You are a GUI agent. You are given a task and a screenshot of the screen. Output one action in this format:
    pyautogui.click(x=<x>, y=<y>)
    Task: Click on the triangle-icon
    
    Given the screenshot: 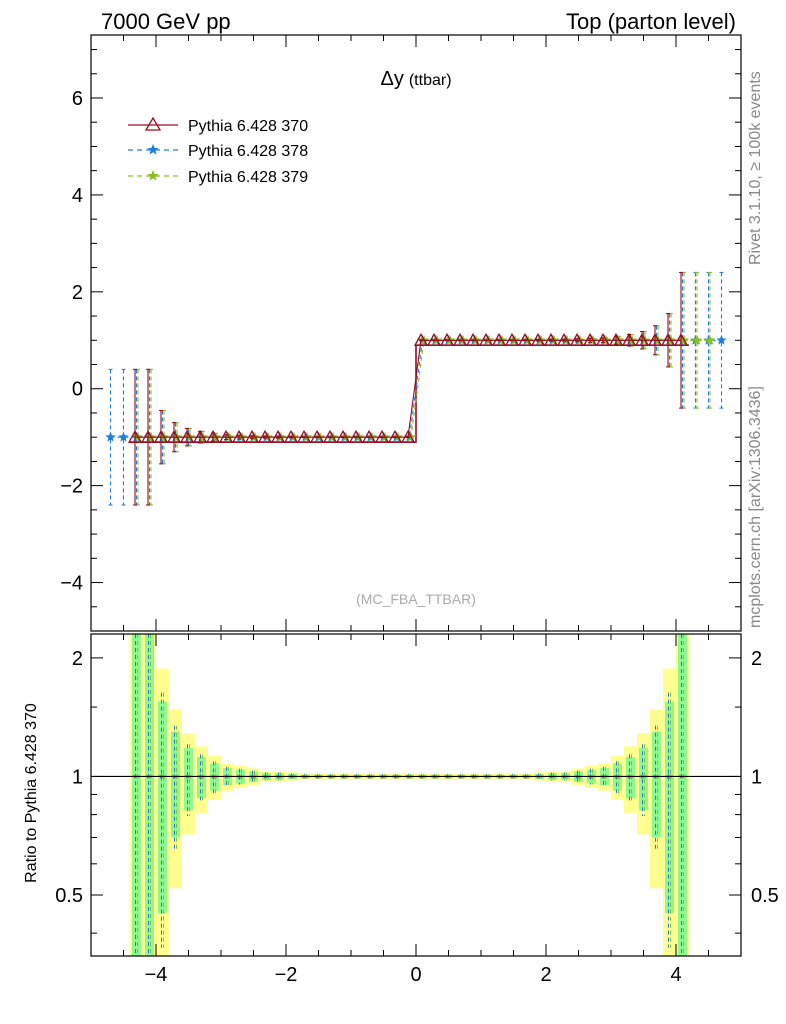 What is the action you would take?
    pyautogui.click(x=153, y=123)
    